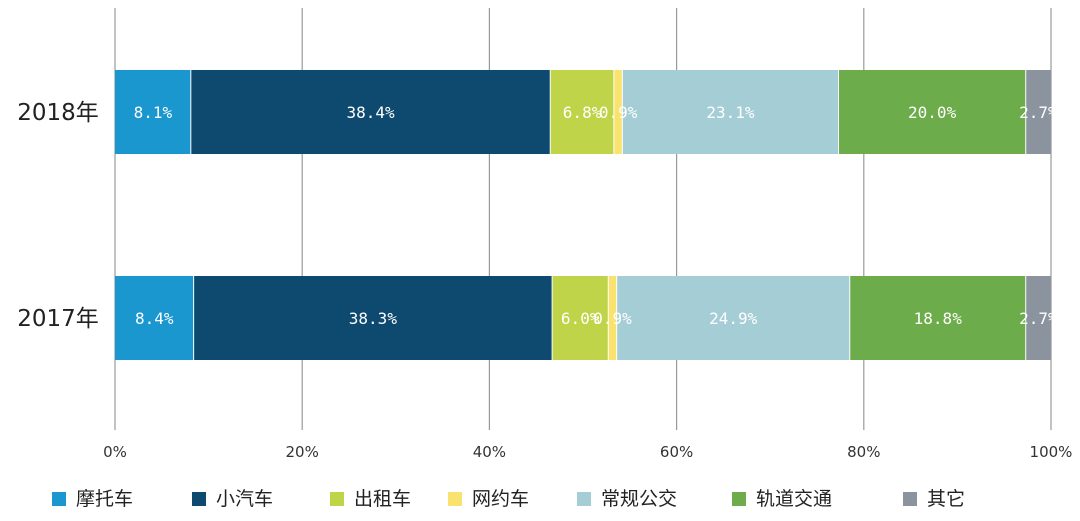  I want to click on x-tick-label: 40%, so click(489, 452).